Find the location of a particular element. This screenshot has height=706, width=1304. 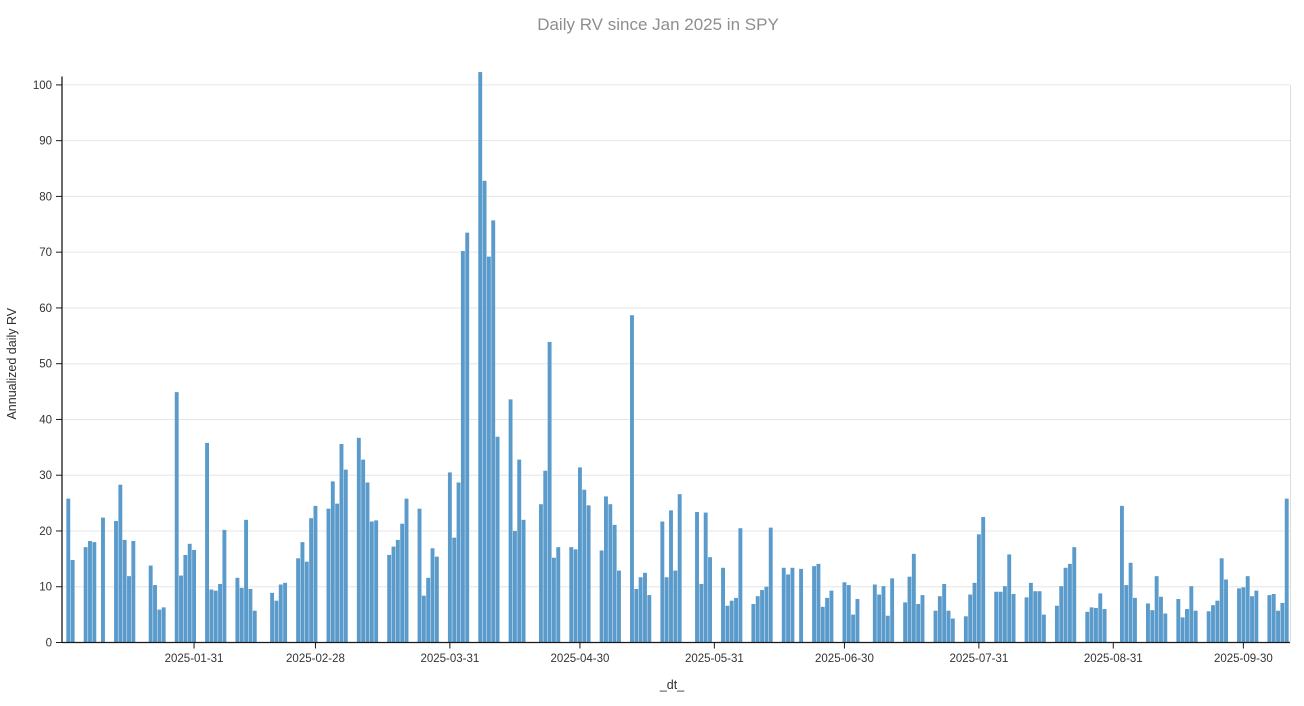

x-tick-label: 2025-09-30 is located at coordinates (1243, 659).